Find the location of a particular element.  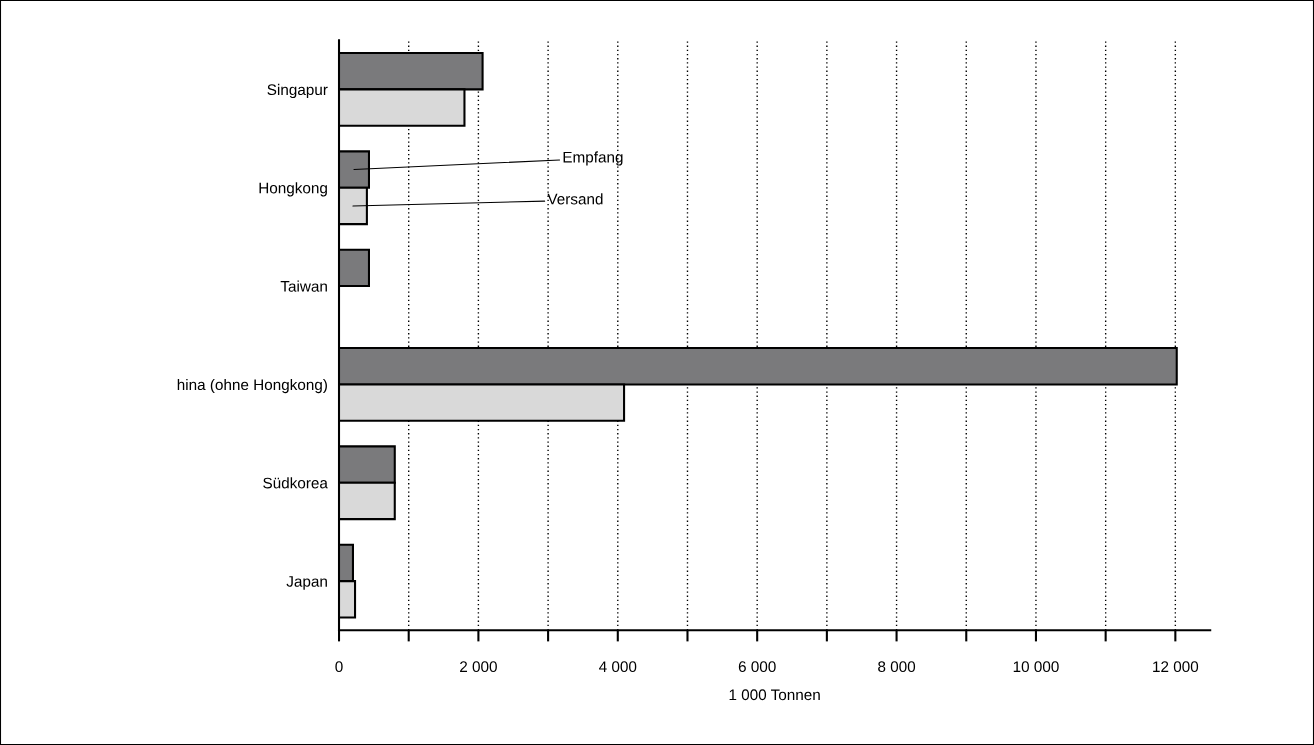

x-tick-label: 8 000 is located at coordinates (897, 667).